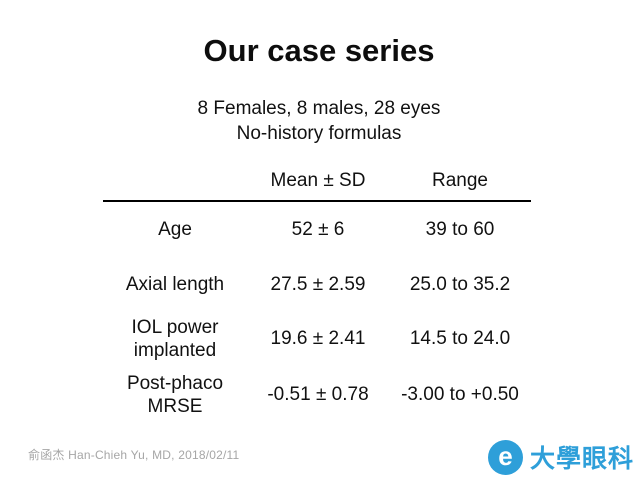 This screenshot has width=638, height=478. Describe the element at coordinates (319, 133) in the screenshot. I see `subtitle-line-2: No-history formulas` at that location.